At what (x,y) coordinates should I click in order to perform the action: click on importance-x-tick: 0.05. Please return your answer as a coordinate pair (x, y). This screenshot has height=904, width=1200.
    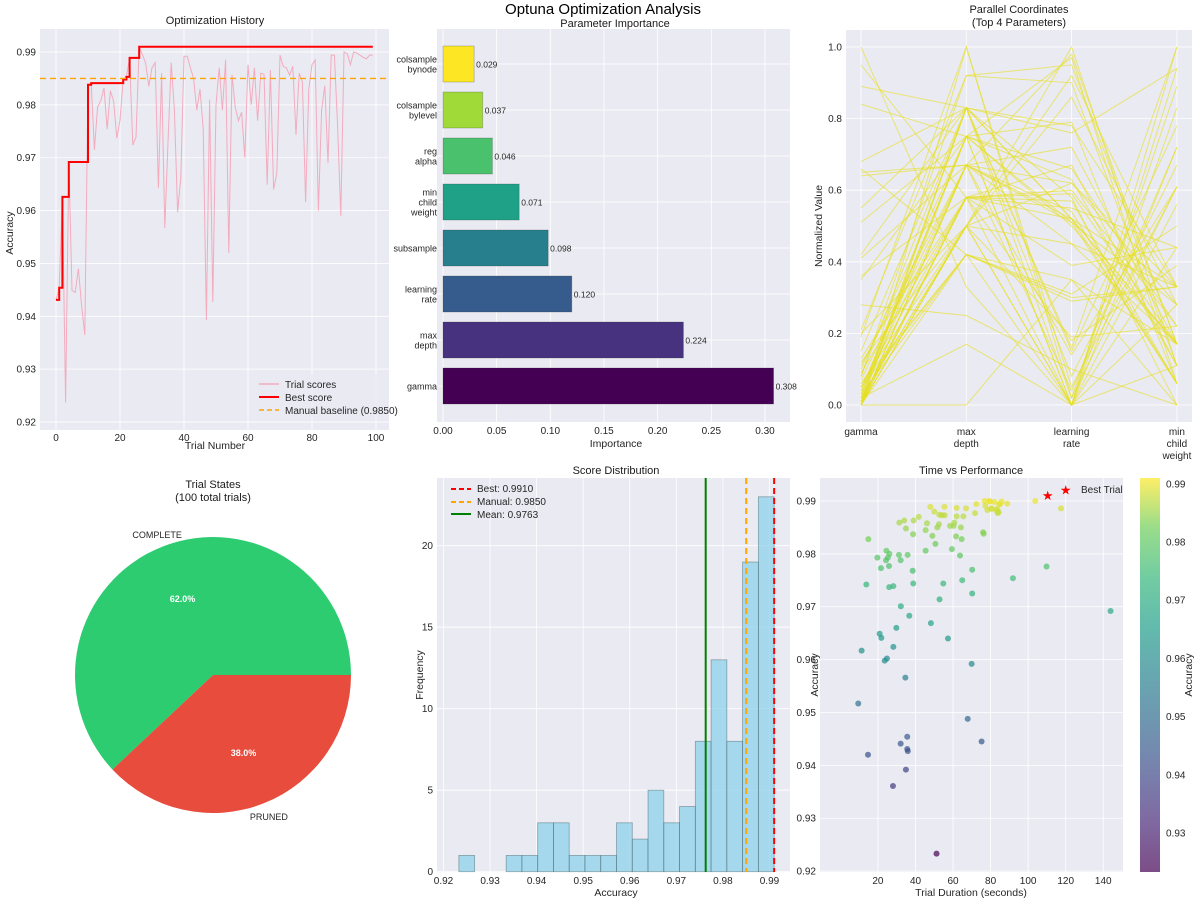
    Looking at the image, I should click on (497, 431).